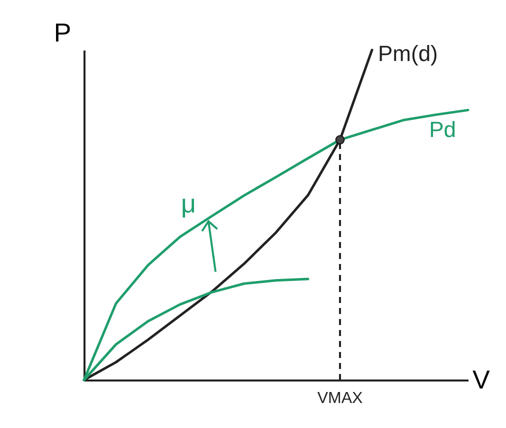 This screenshot has width=506, height=428. What do you see at coordinates (188, 203) in the screenshot?
I see `annotation: μ` at bounding box center [188, 203].